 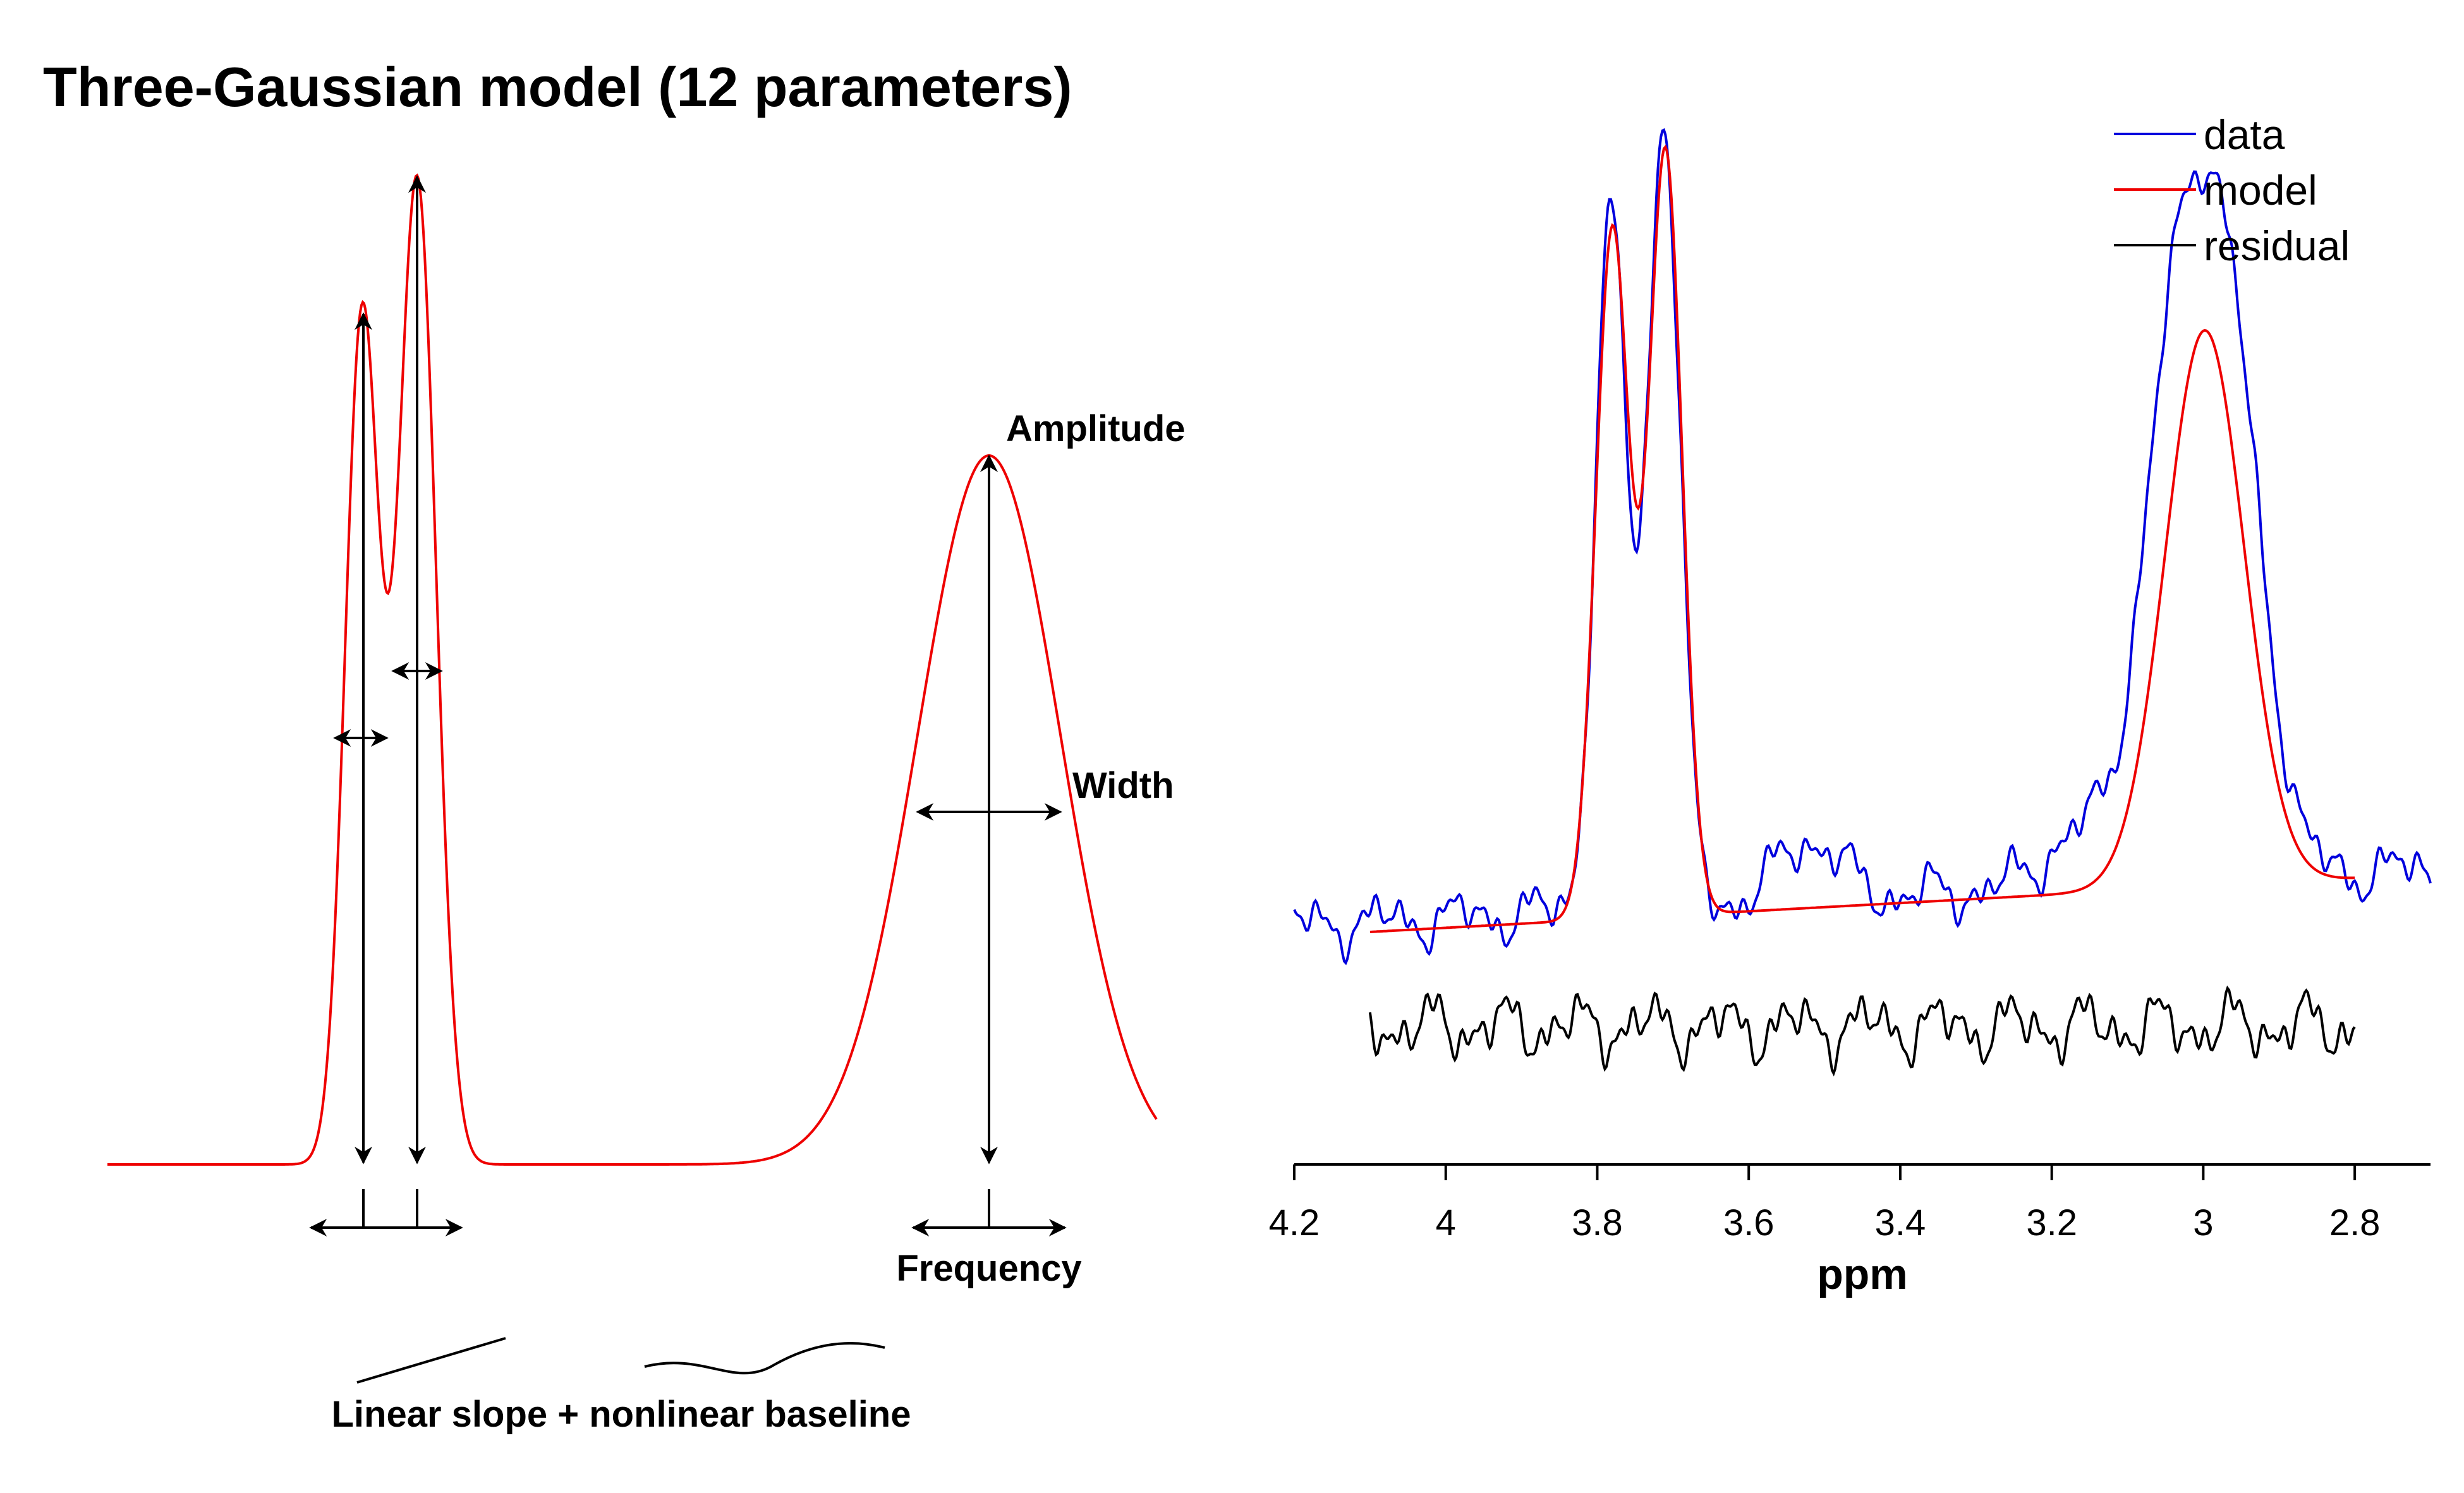 I want to click on x-axis-ticks: 4.2 4 3.8 3.6 3.4 3.2 3 2.8, so click(x=1825, y=1204).